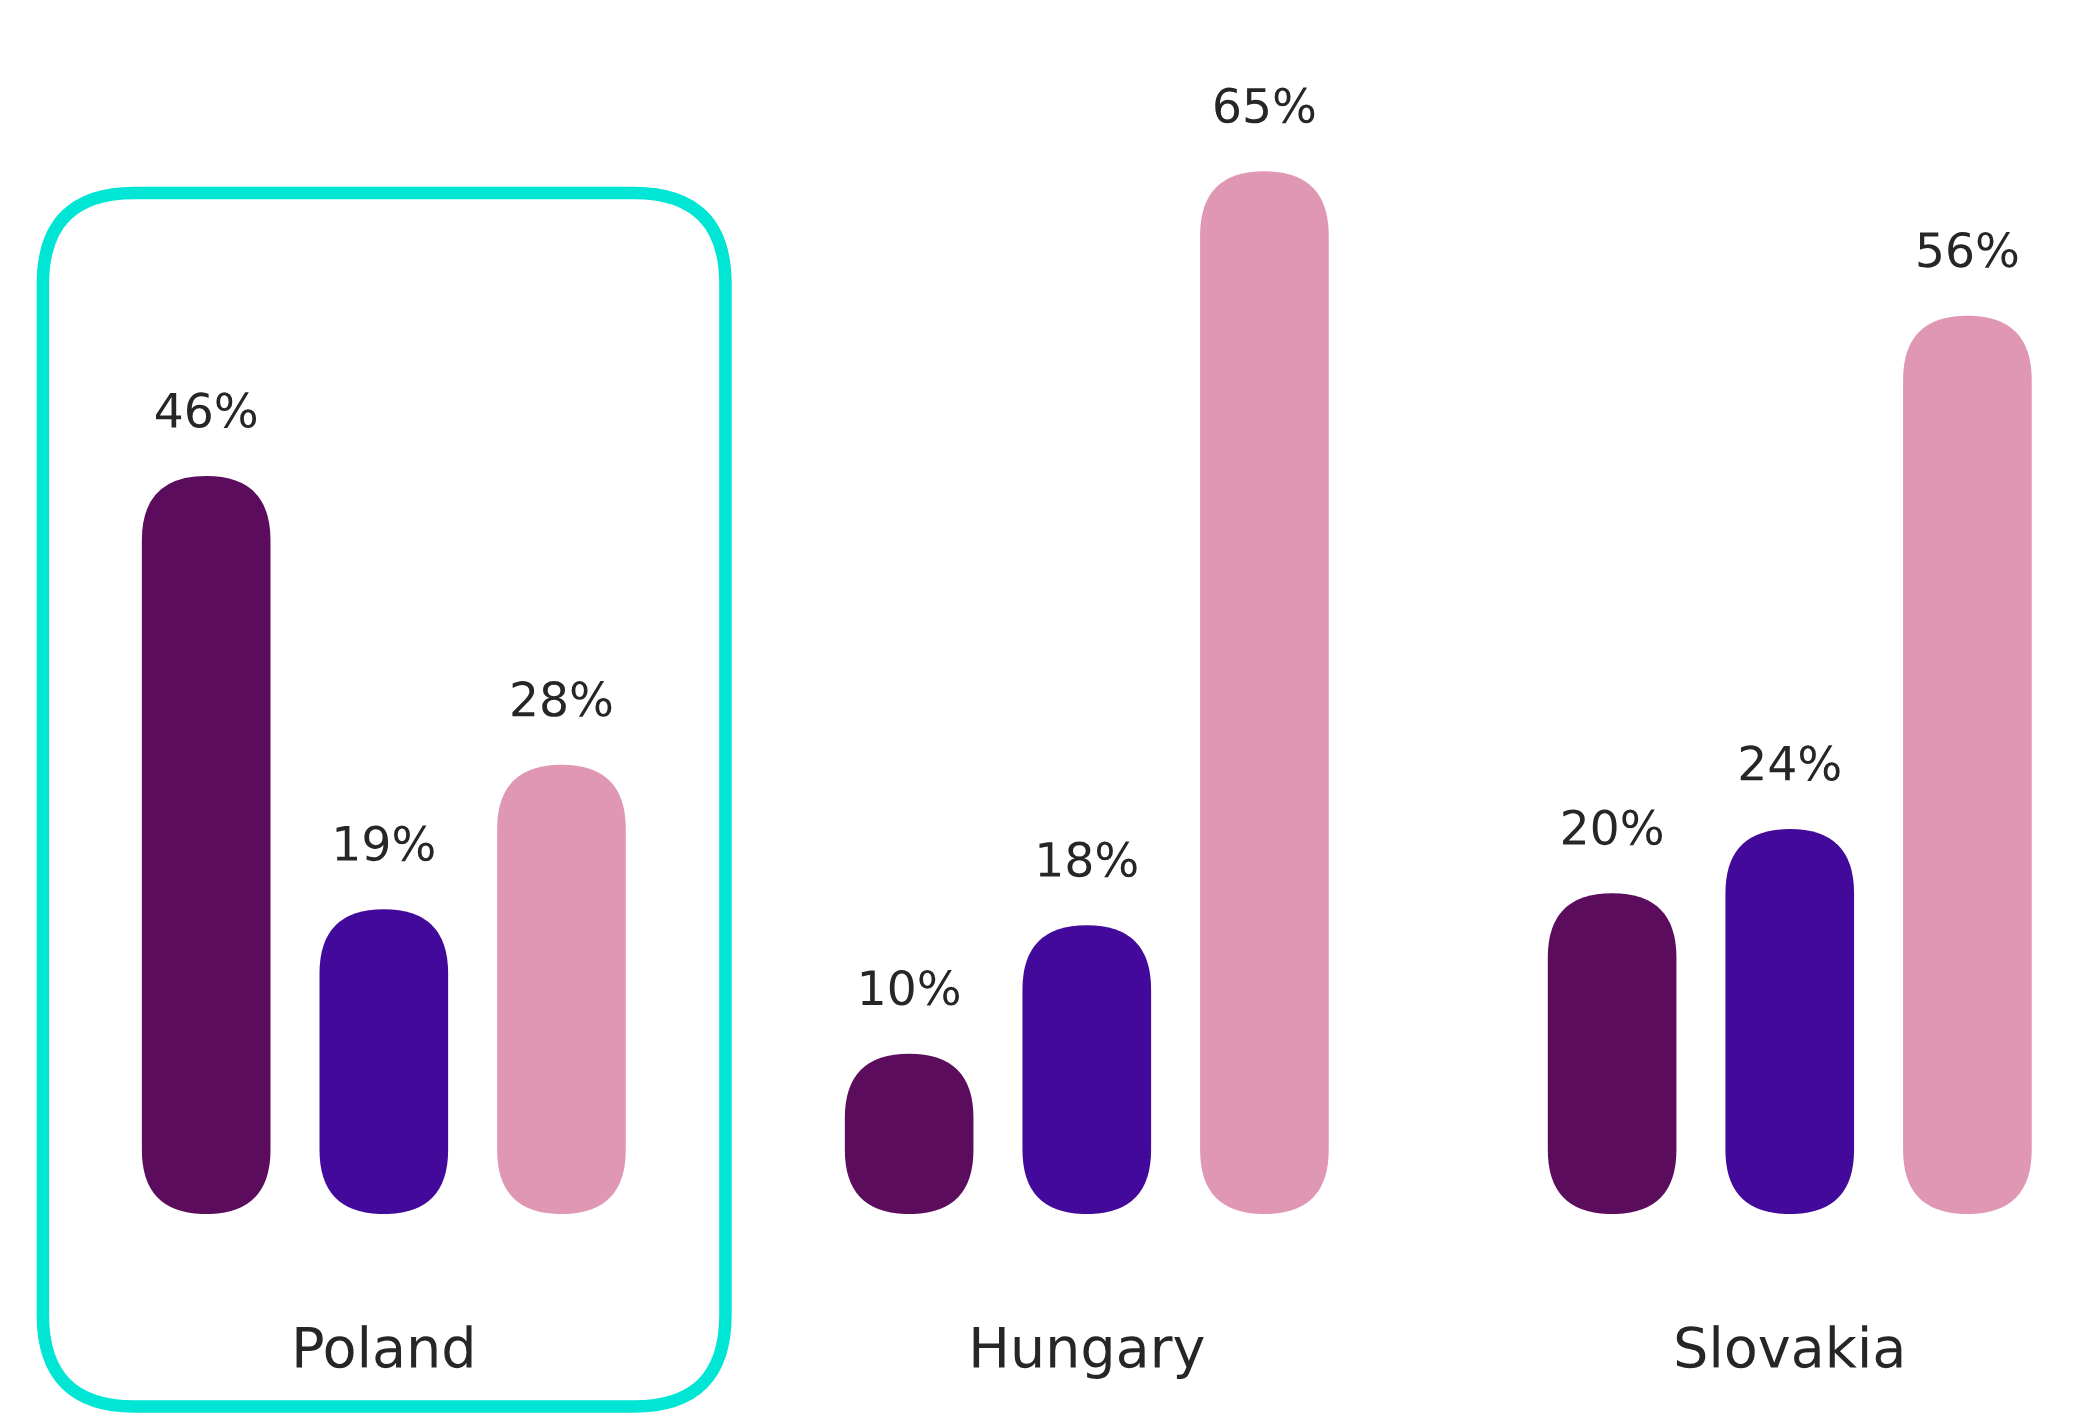  Describe the element at coordinates (1088, 859) in the screenshot. I see `data-label: 18%` at that location.